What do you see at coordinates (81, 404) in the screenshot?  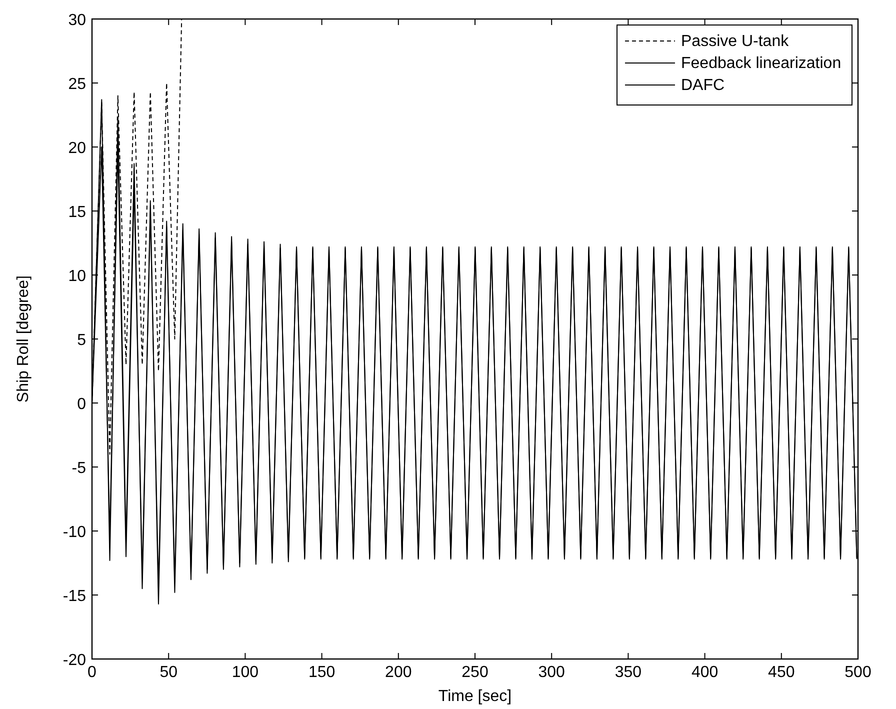 I see `y-tick-label: 0` at bounding box center [81, 404].